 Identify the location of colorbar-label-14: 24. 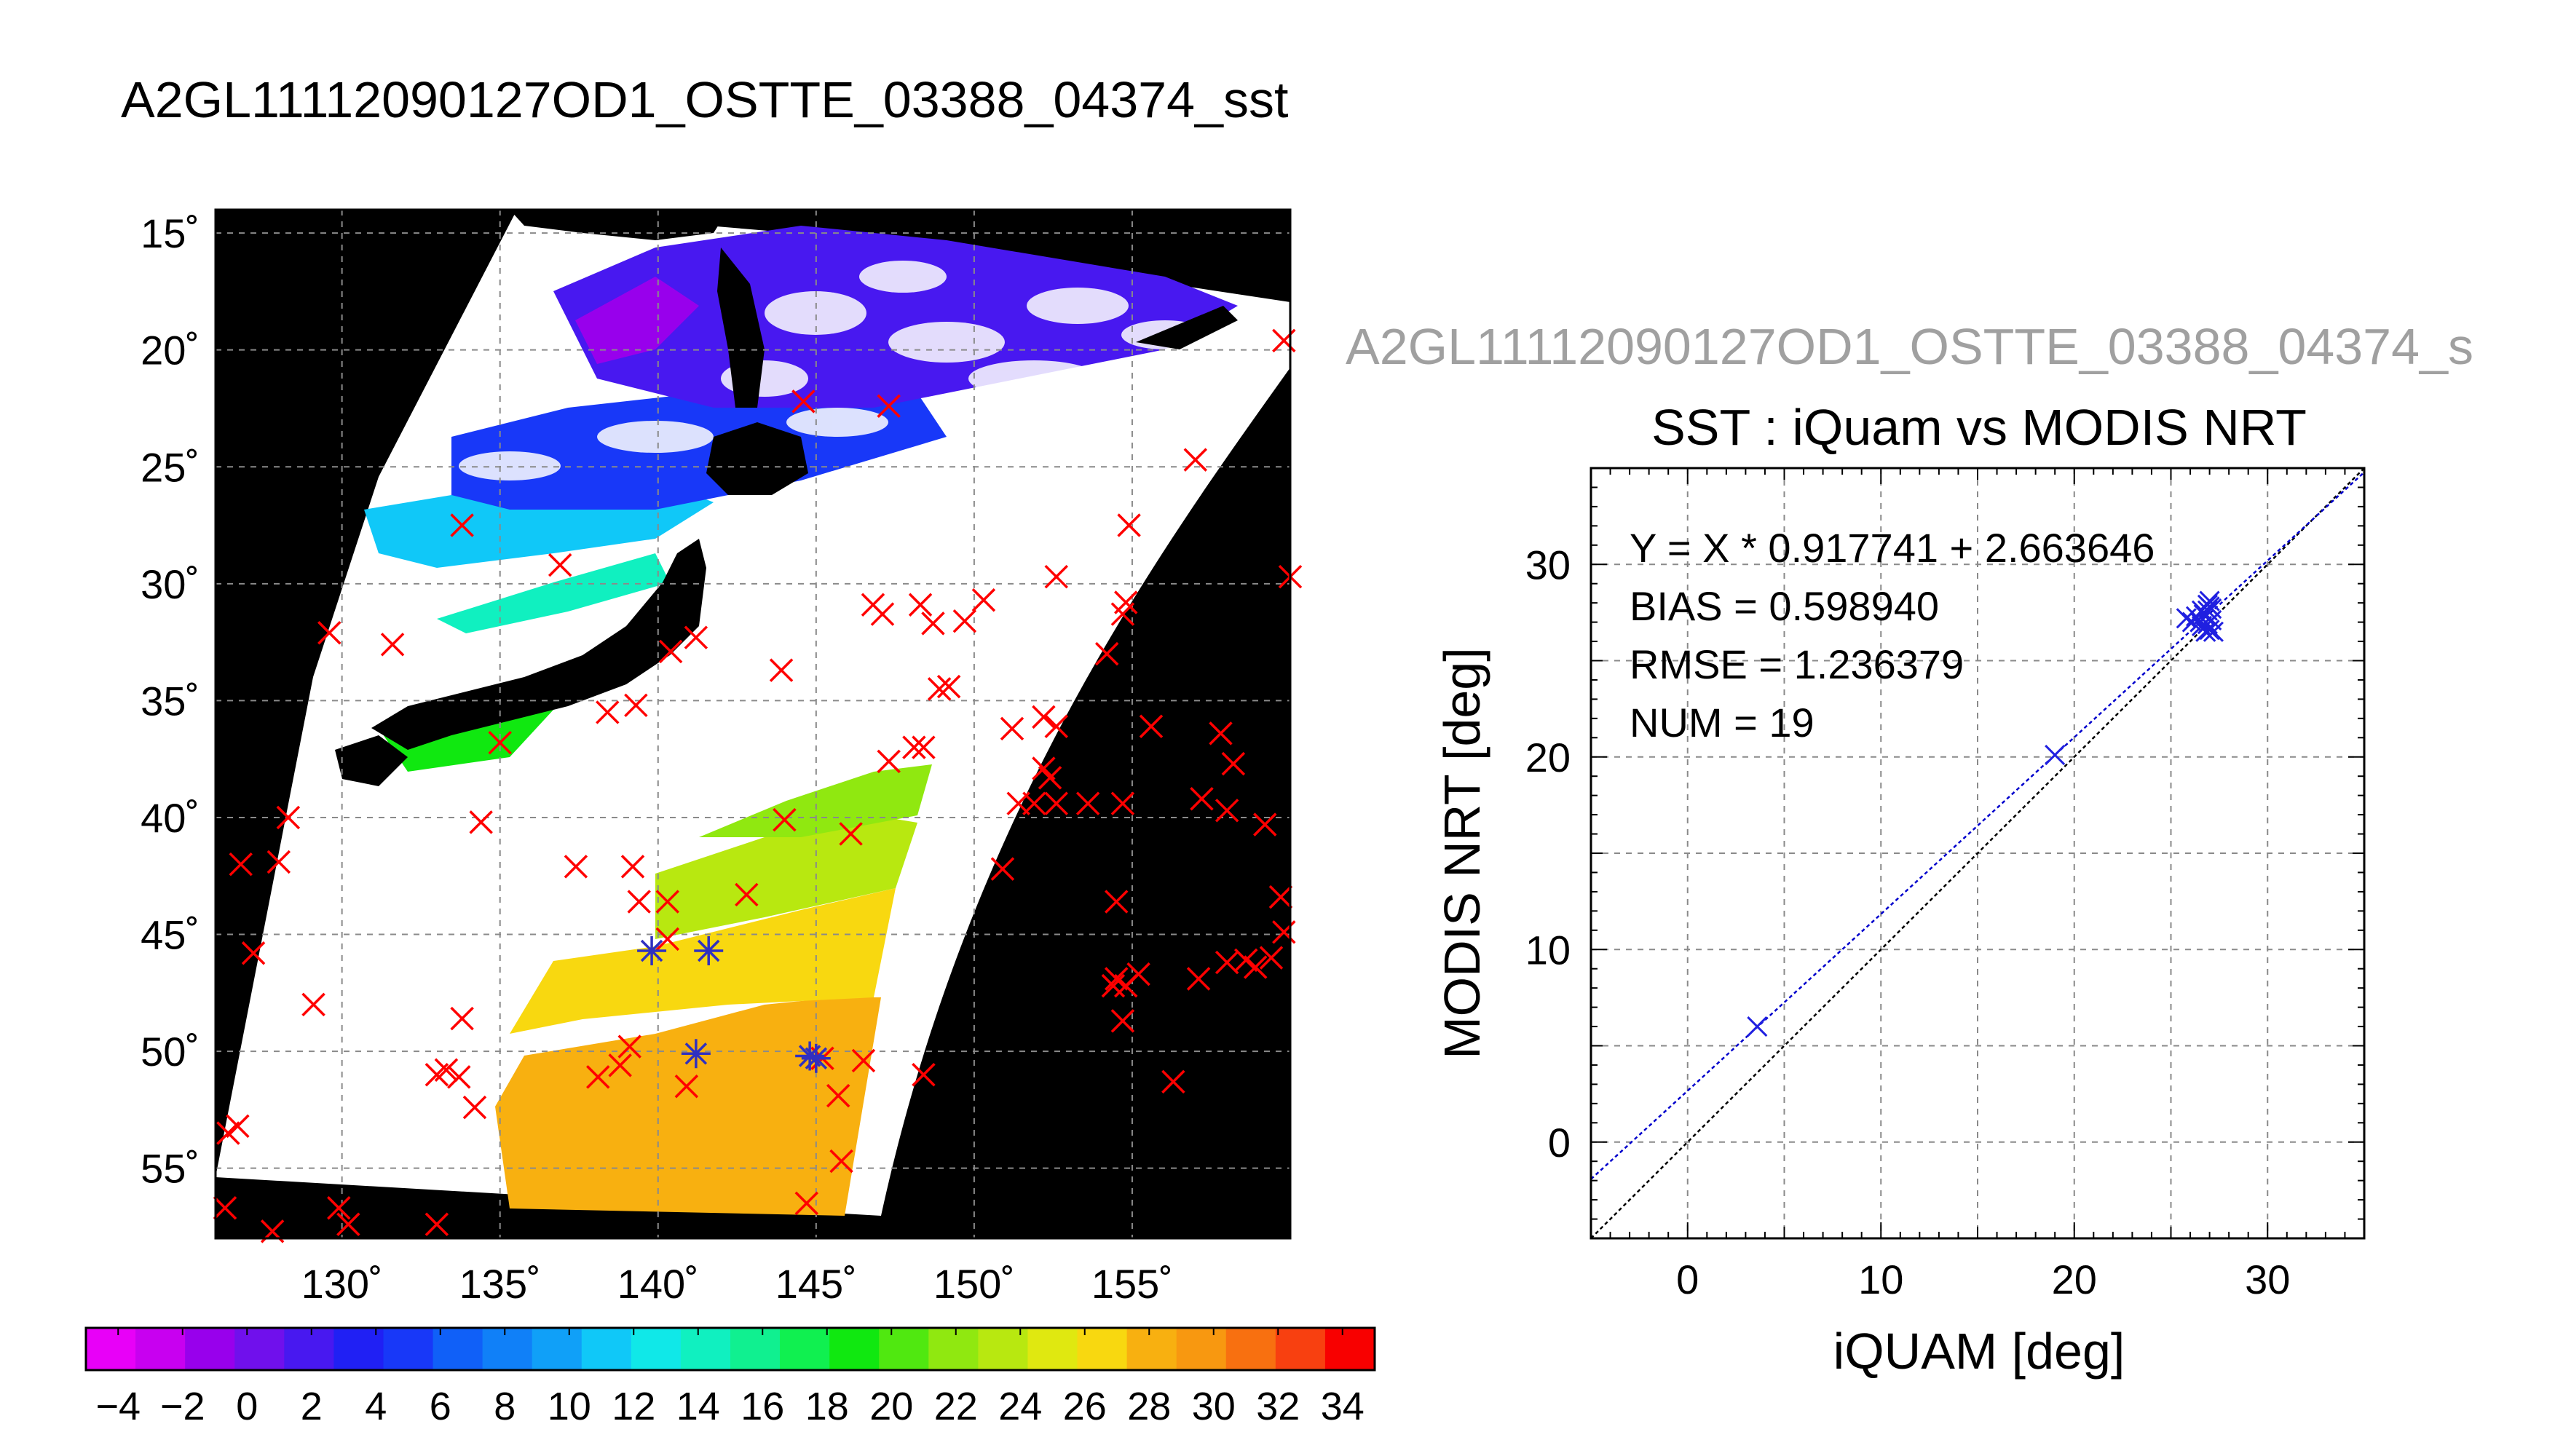
(1020, 1406).